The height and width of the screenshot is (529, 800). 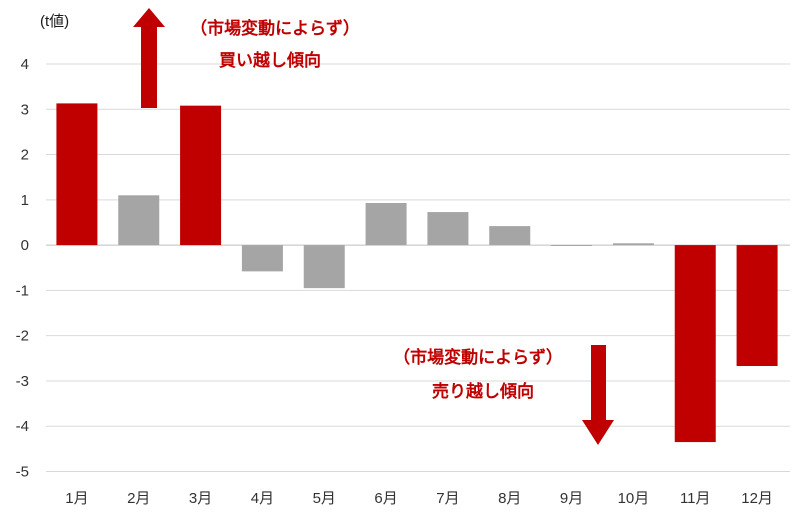 What do you see at coordinates (25, 64) in the screenshot?
I see `y-tick-label: 4` at bounding box center [25, 64].